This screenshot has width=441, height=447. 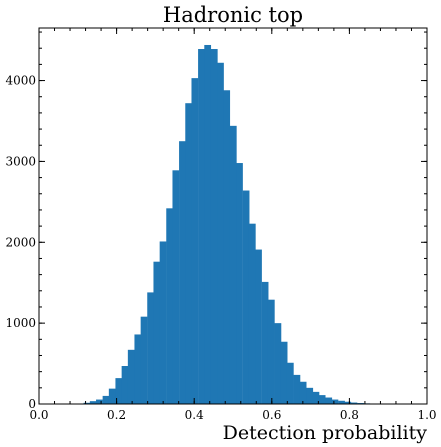 What do you see at coordinates (271, 415) in the screenshot?
I see `x-tick-label: 0.6` at bounding box center [271, 415].